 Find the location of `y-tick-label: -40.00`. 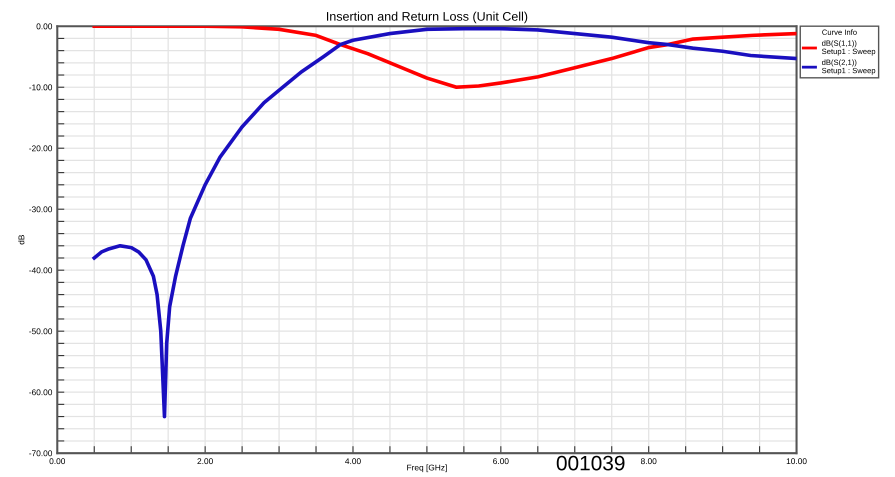

y-tick-label: -40.00 is located at coordinates (40, 270).